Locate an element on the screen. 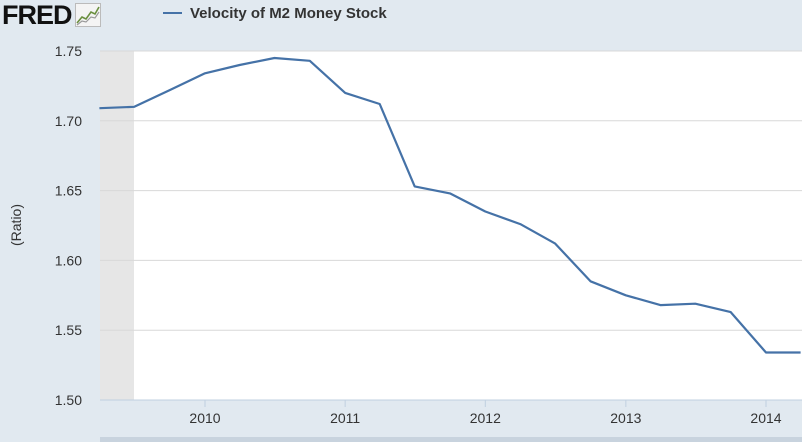  x-tick-label: 2014 is located at coordinates (765, 418).